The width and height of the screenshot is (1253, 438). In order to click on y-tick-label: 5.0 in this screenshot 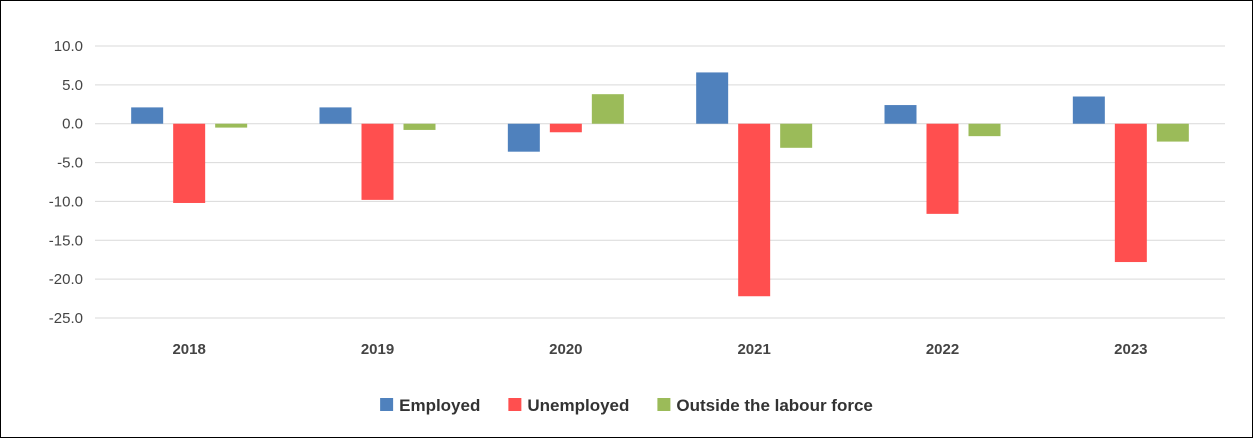, I will do `click(72, 85)`.